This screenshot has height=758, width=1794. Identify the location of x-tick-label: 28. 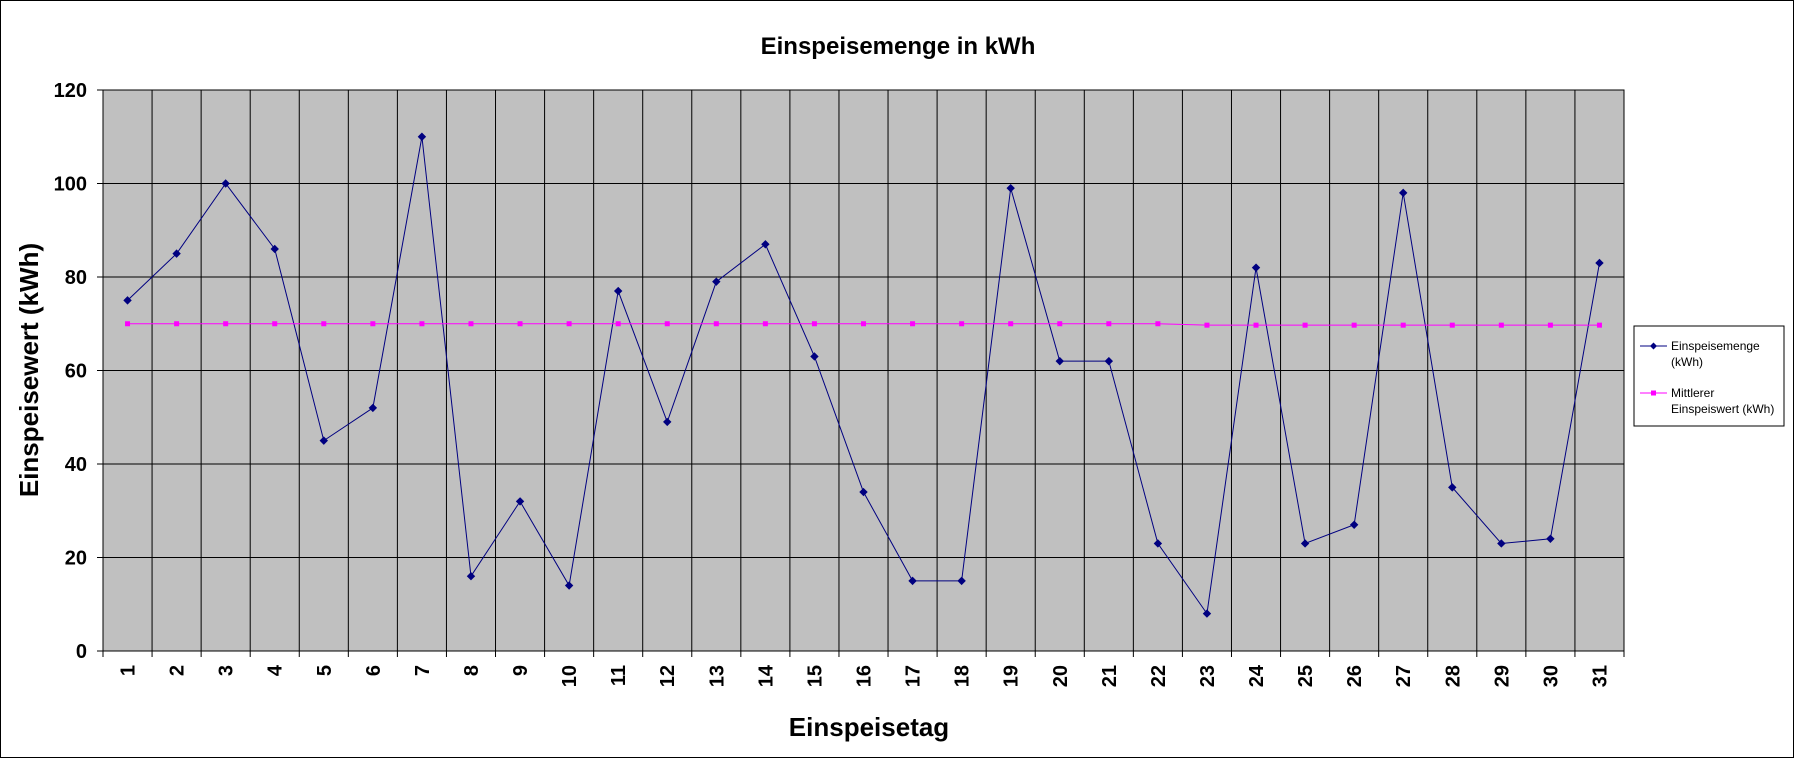
(1453, 676).